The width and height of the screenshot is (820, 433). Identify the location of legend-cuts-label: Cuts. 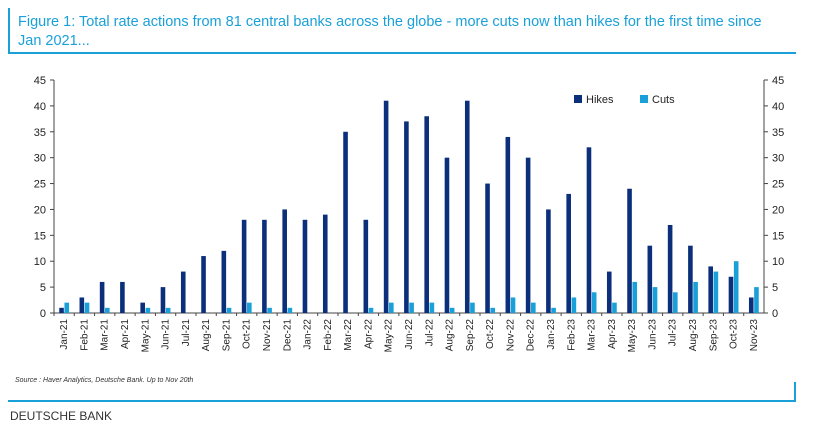
(663, 100).